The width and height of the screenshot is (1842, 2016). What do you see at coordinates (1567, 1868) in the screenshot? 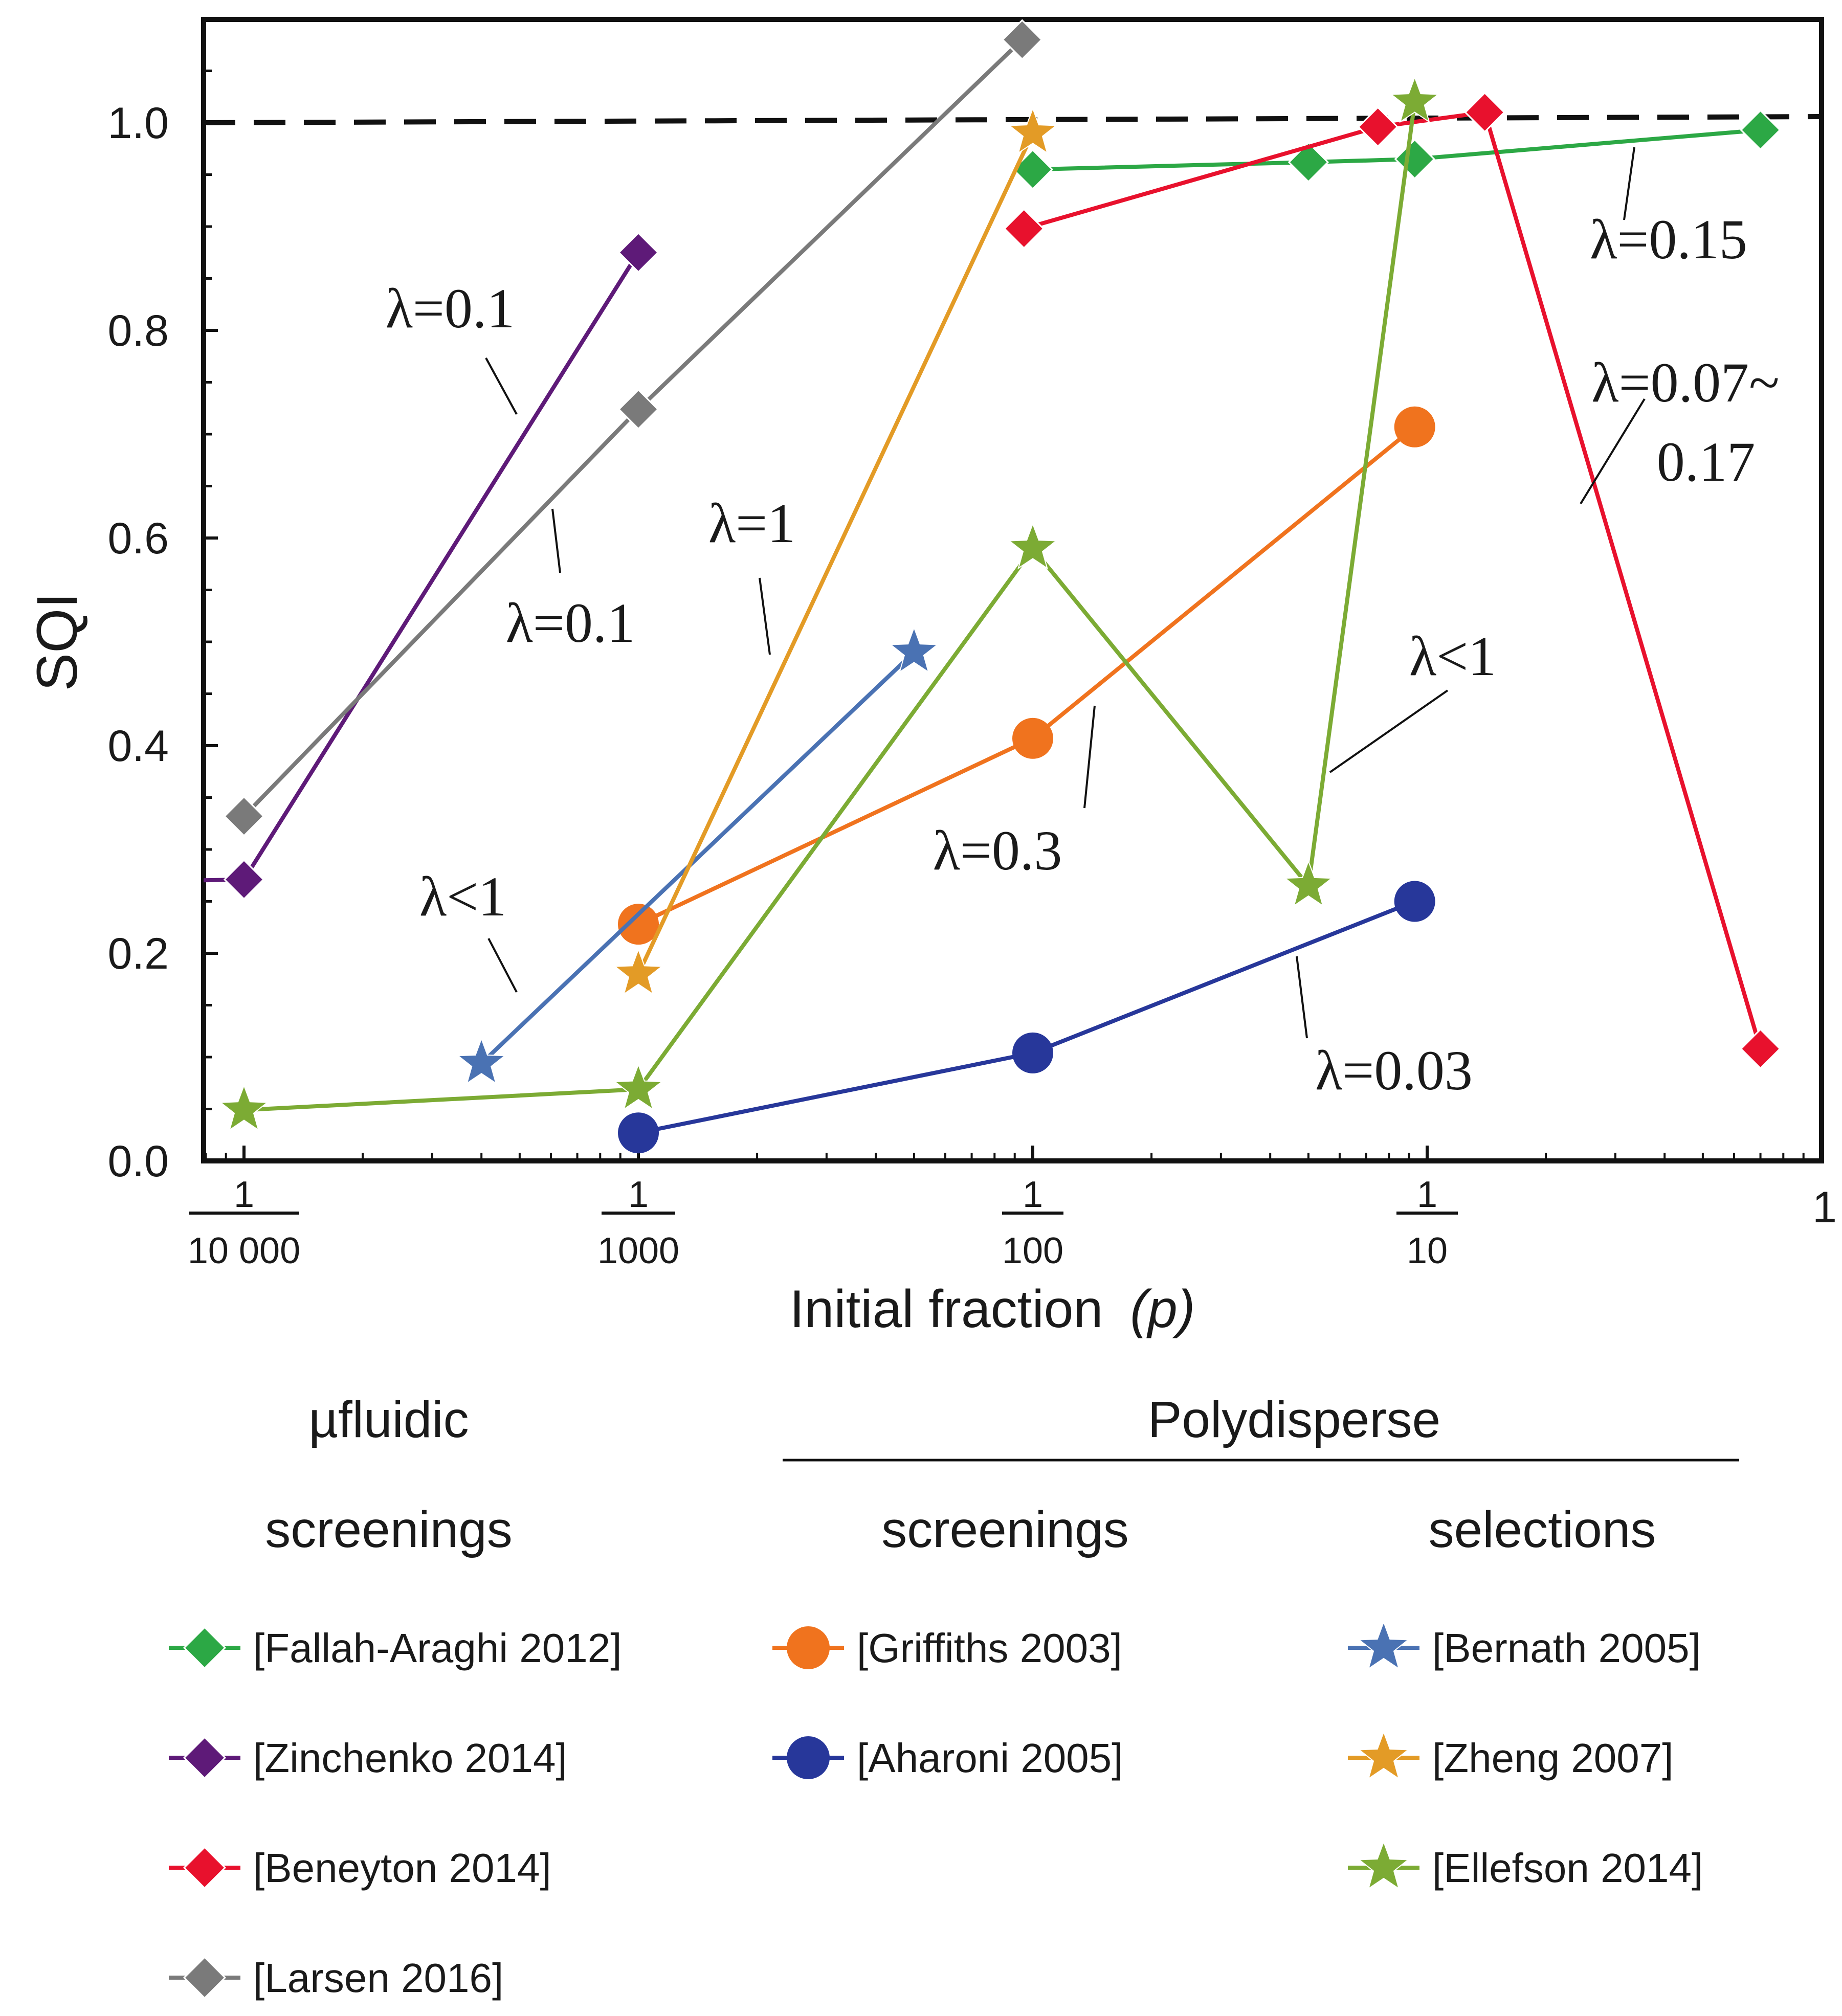
I see `legend-label: [Ellefson 2014]` at bounding box center [1567, 1868].